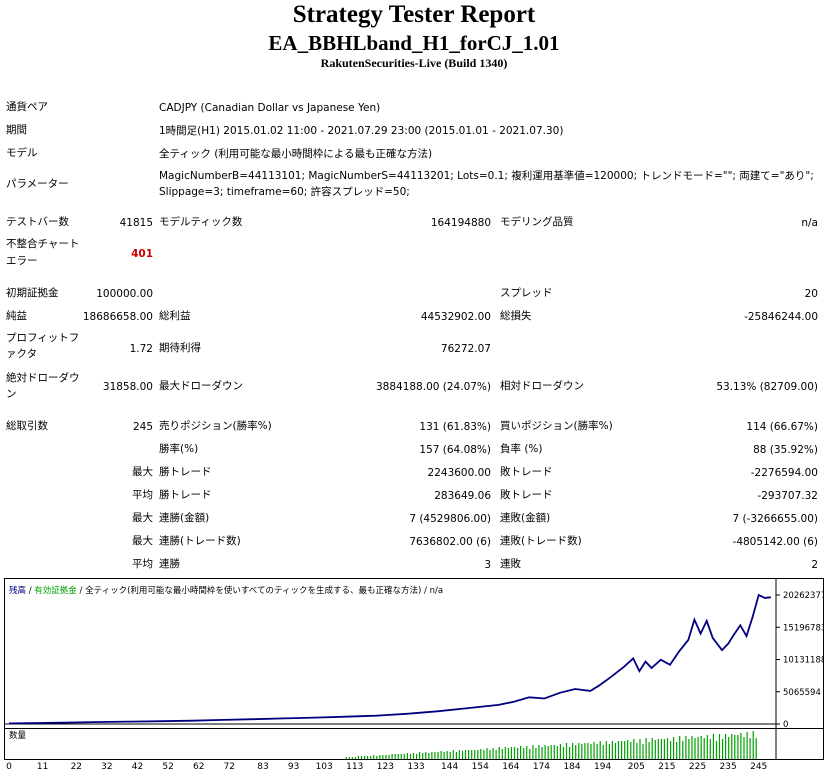 The height and width of the screenshot is (777, 828). I want to click on rel-dd-value: 53.13% (82709.00), so click(767, 387).